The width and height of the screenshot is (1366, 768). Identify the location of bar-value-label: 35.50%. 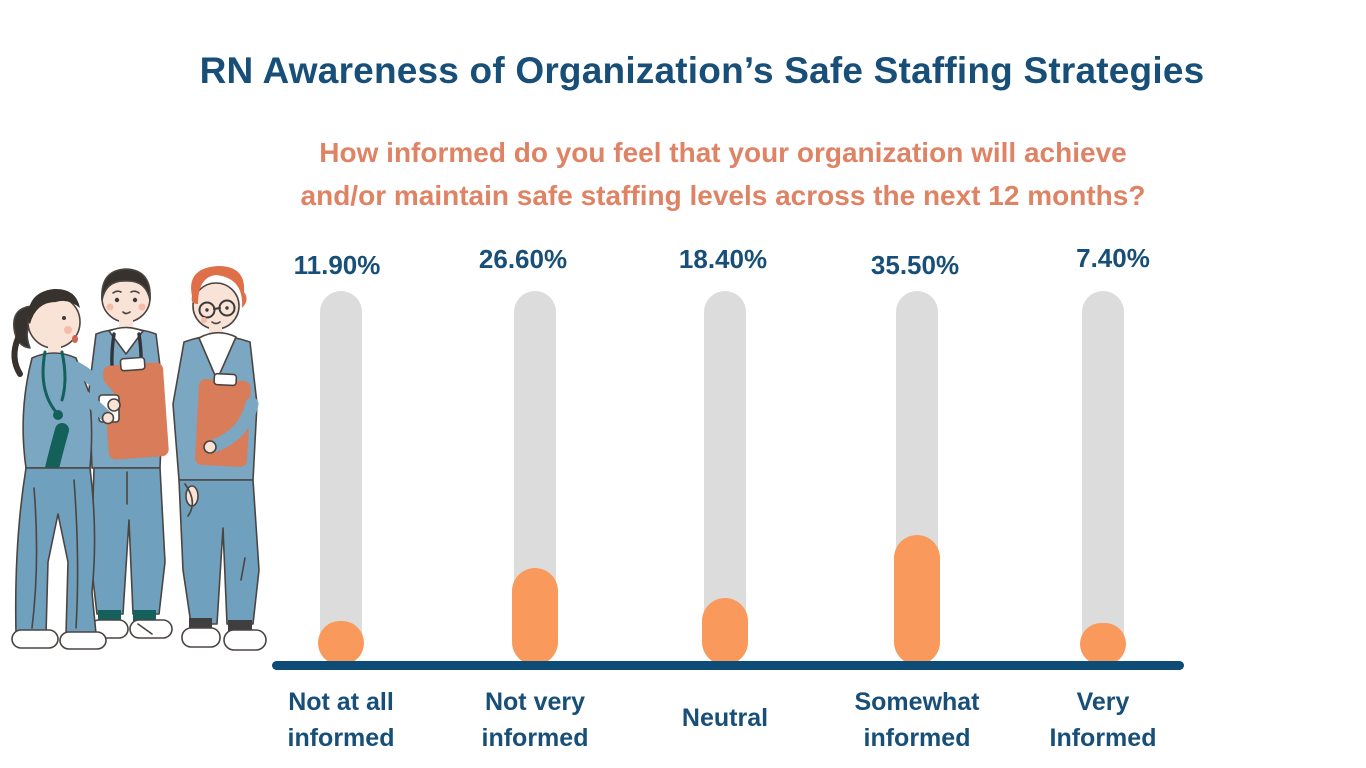
(915, 265).